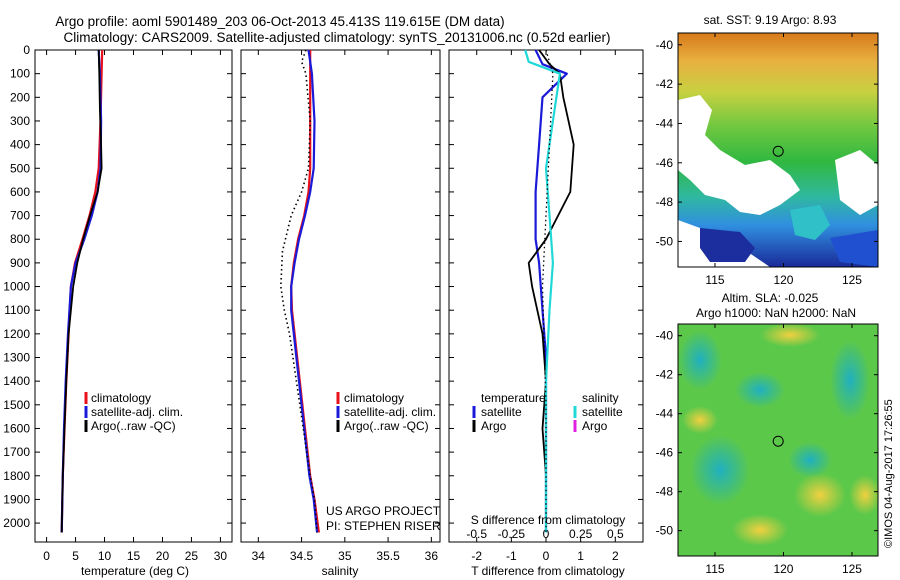 This screenshot has width=900, height=580. Describe the element at coordinates (476, 556) in the screenshot. I see `x-tick-label: -2` at that location.